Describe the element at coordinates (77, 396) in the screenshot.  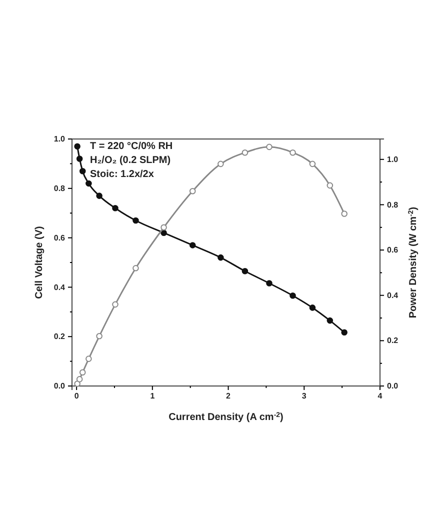
I see `x-tick-label: 0` at that location.